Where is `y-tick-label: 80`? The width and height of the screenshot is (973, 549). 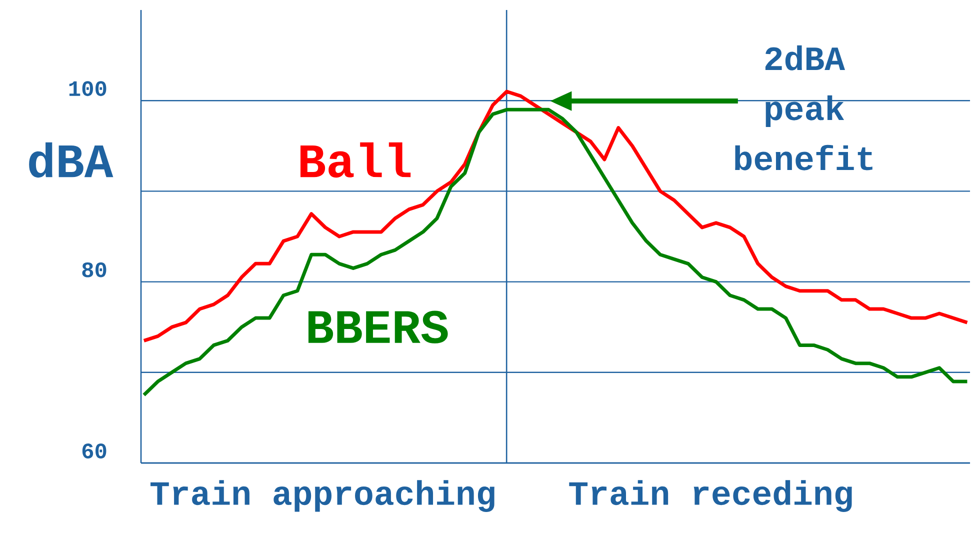
y-tick-label: 80 is located at coordinates (94, 270).